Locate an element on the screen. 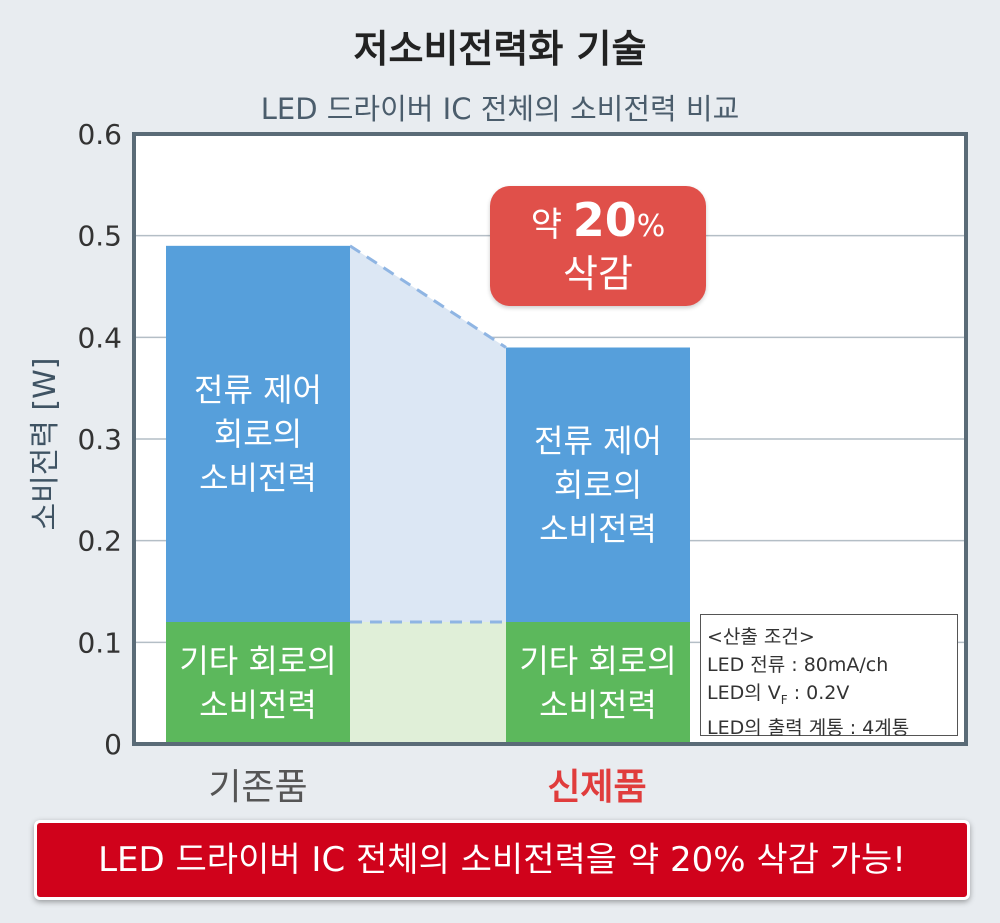 The image size is (1000, 923). condition-vf: LED의 VF : 0.2V is located at coordinates (829, 696).